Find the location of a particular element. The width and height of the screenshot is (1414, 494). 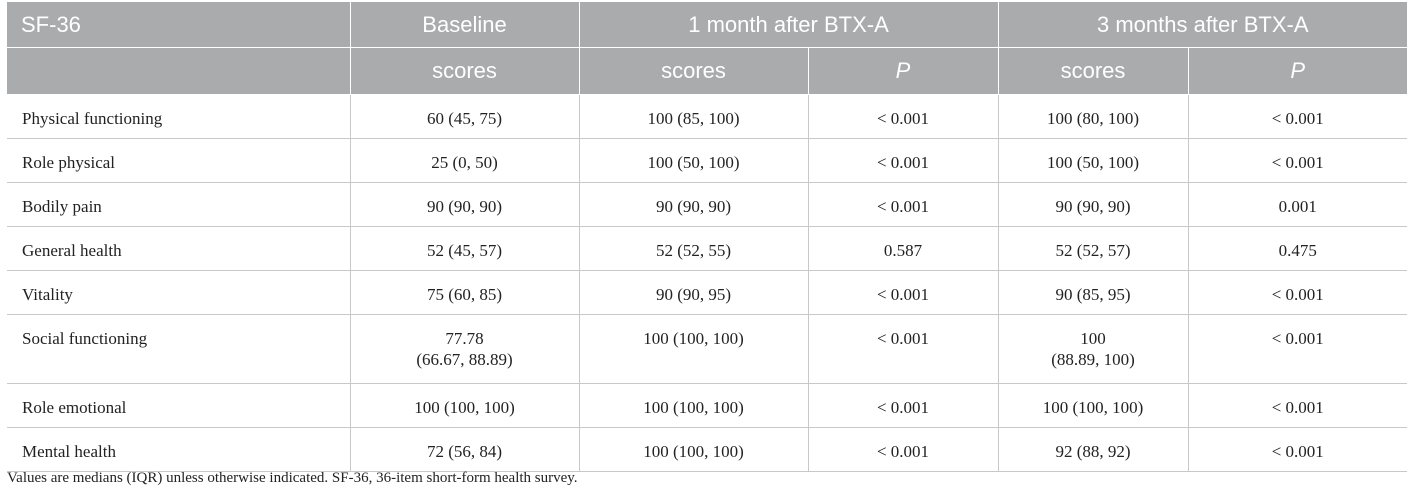

header-3-months-p: P is located at coordinates (1297, 71).